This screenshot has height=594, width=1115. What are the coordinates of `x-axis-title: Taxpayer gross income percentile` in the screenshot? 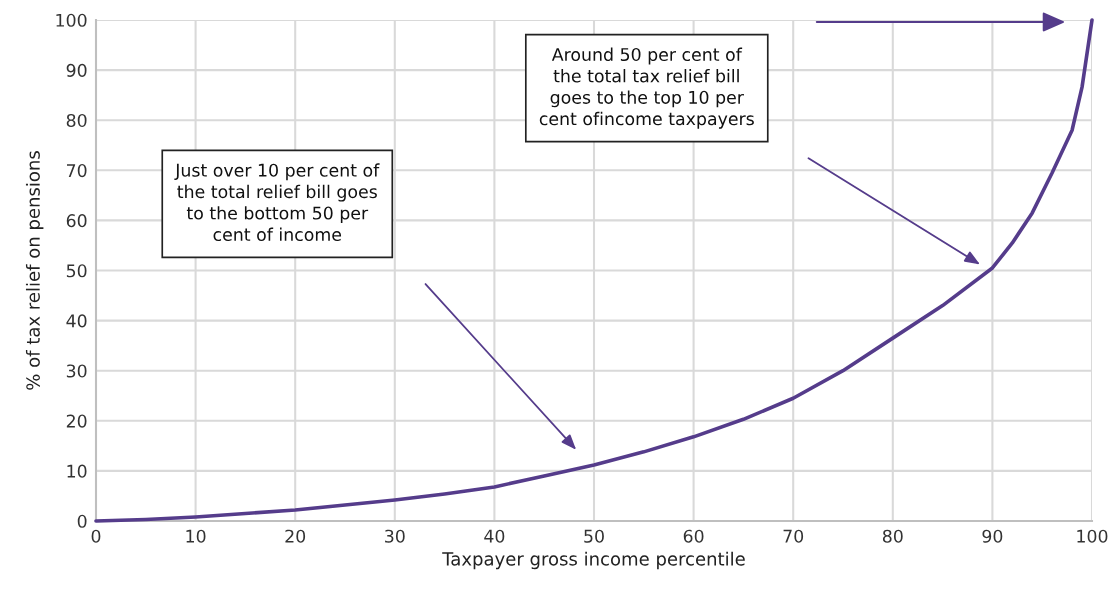 It's located at (593, 560).